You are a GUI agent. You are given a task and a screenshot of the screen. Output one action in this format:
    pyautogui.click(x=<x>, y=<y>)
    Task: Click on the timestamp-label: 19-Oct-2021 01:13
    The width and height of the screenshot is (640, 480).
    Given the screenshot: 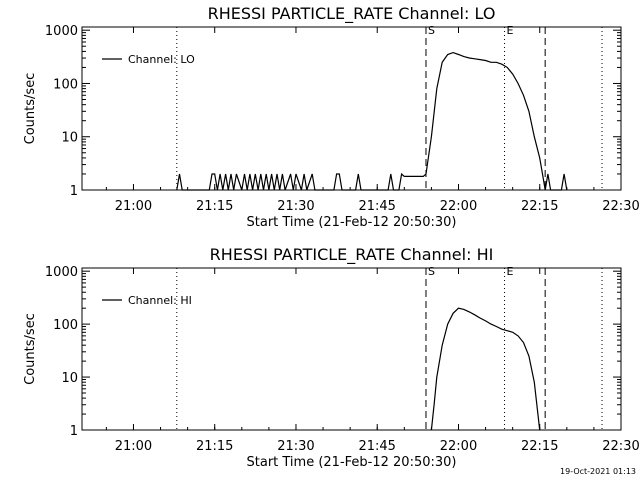 What is the action you would take?
    pyautogui.click(x=598, y=471)
    